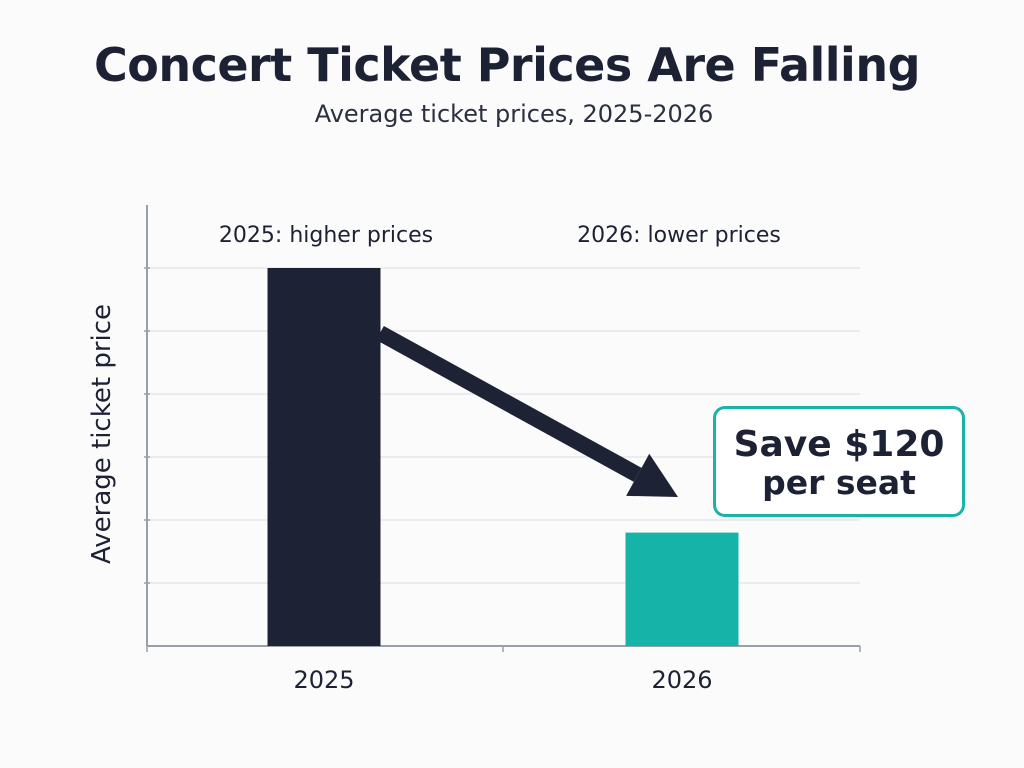 This screenshot has height=768, width=1024. I want to click on savings-callout: Save $120 per seat, so click(839, 461).